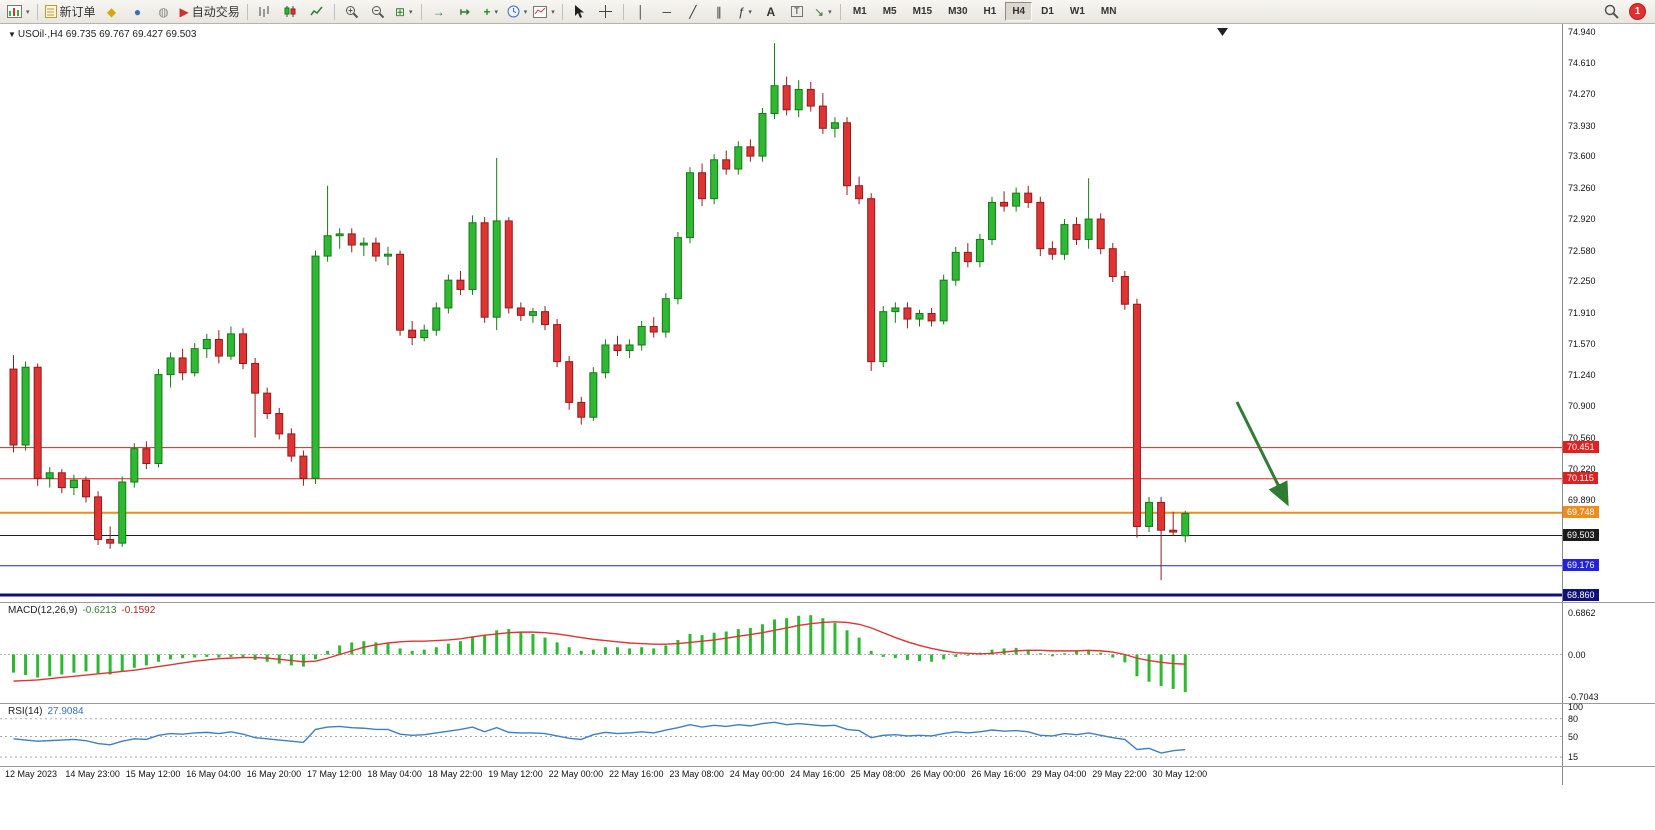 The image size is (1655, 830). What do you see at coordinates (990, 11) in the screenshot?
I see `timeframe-h1-button: H1` at bounding box center [990, 11].